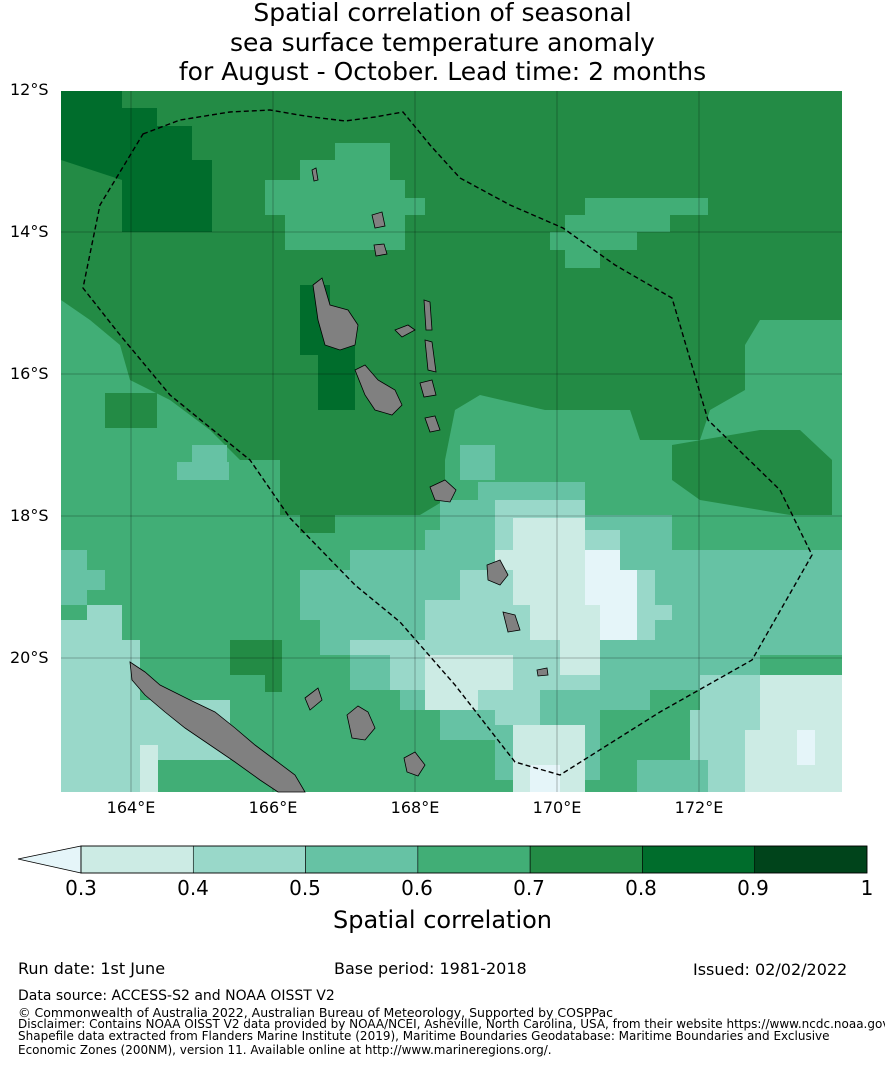 This screenshot has height=1065, width=885. Describe the element at coordinates (131, 410) in the screenshot. I see `corr-cell-0.7-a` at that location.